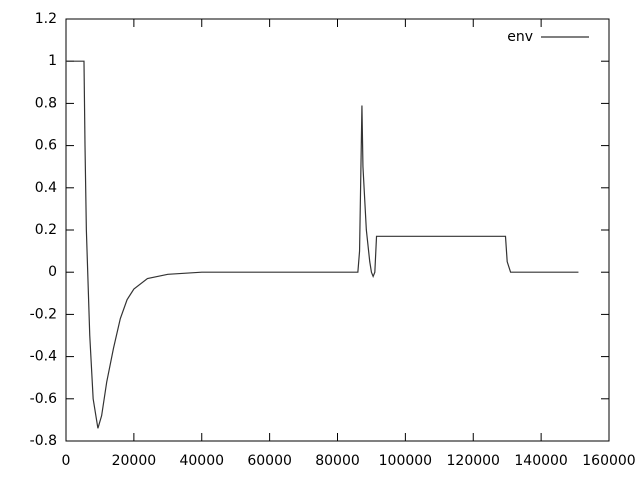  I want to click on x-tick-label: 160000, so click(608, 461).